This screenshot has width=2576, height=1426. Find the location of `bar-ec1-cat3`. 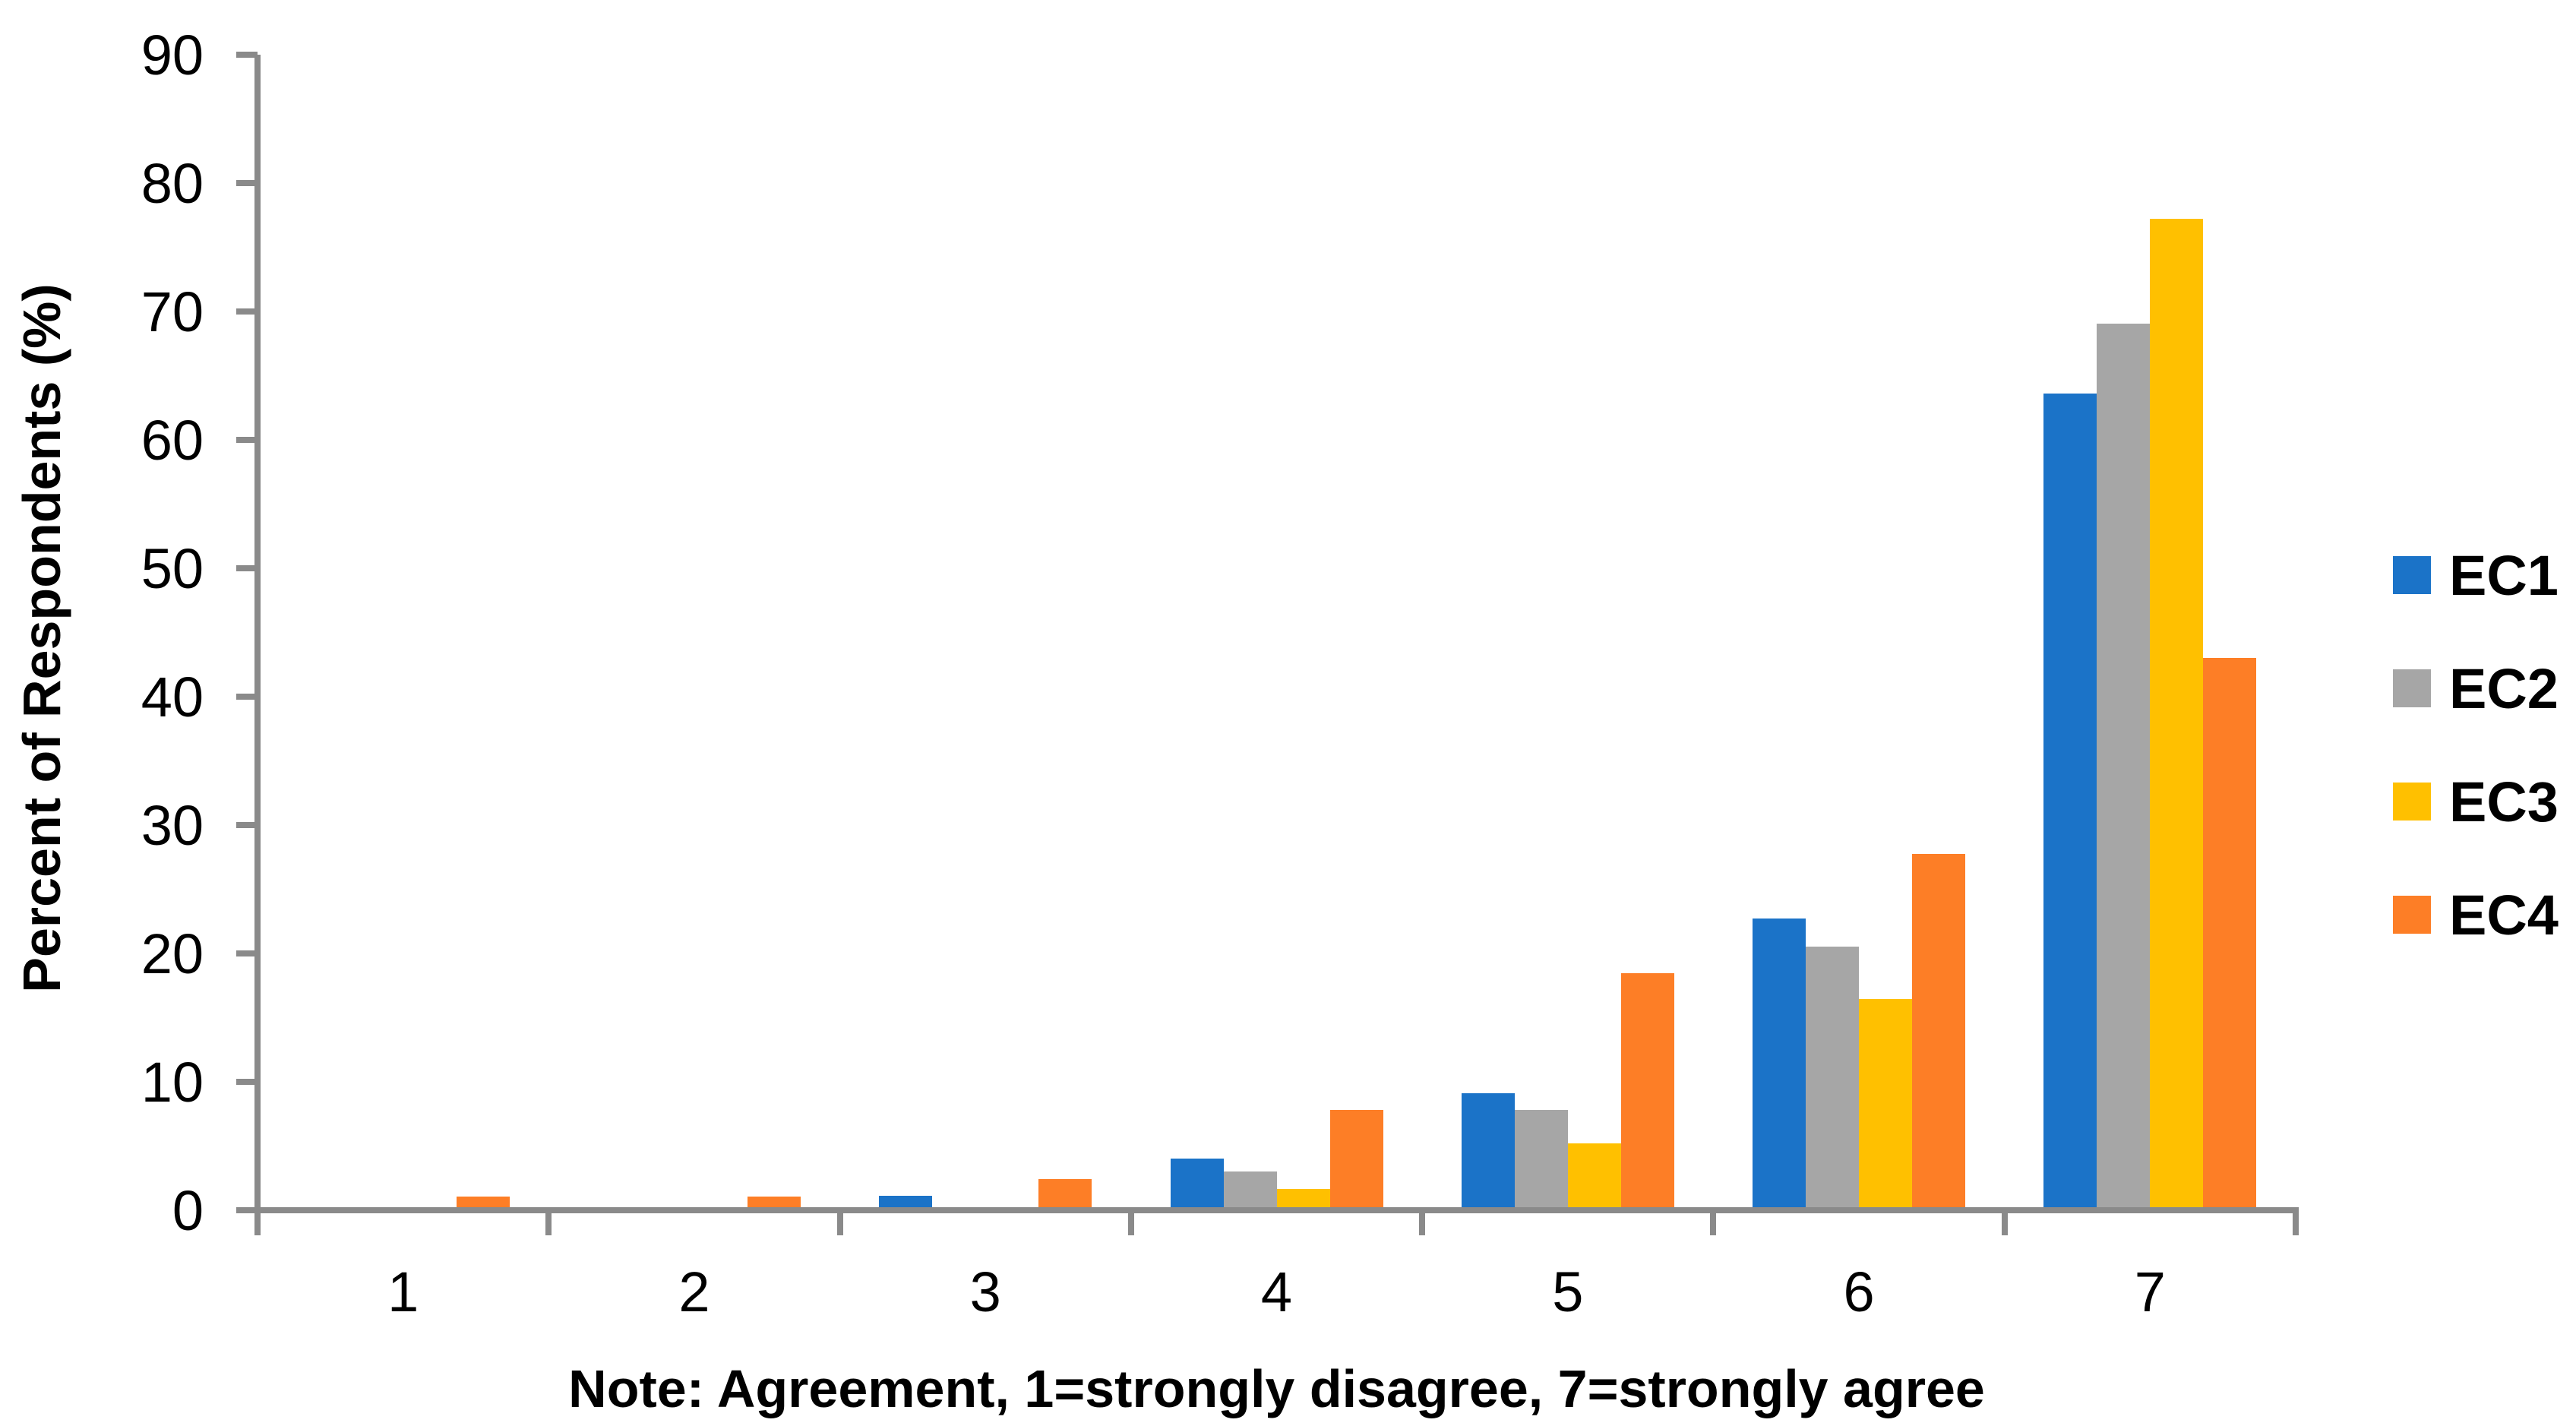

bar-ec1-cat3 is located at coordinates (906, 1201).